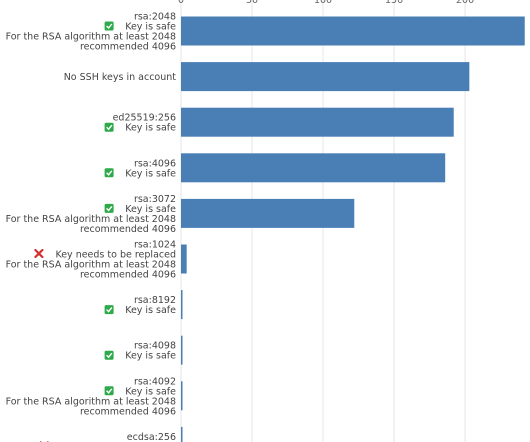 The height and width of the screenshot is (442, 530). I want to click on x-tick-label: 100, so click(323, 3).